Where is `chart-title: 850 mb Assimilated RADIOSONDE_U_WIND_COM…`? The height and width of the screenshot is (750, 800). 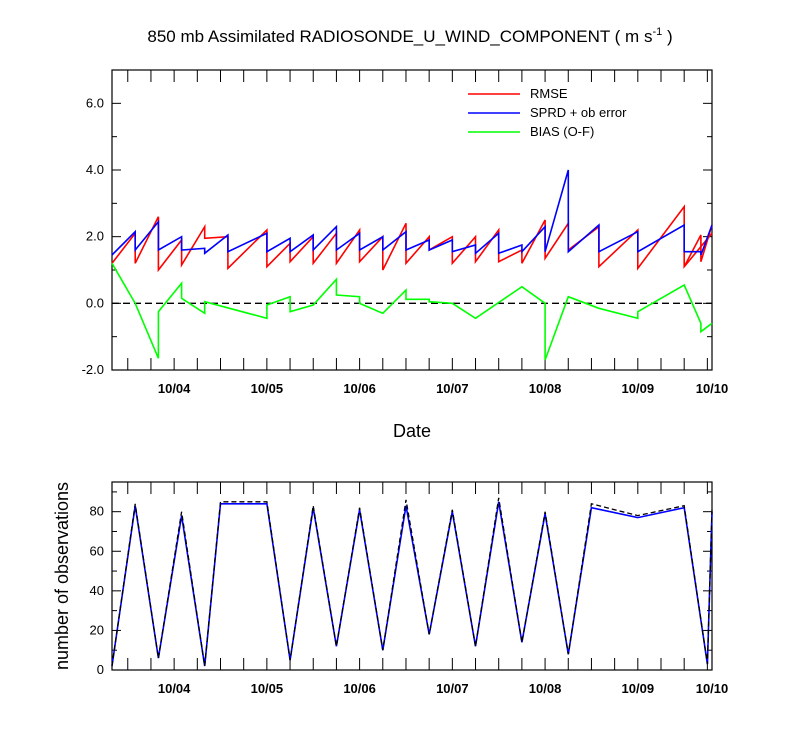 chart-title: 850 mb Assimilated RADIOSONDE_U_WIND_COM… is located at coordinates (409, 36).